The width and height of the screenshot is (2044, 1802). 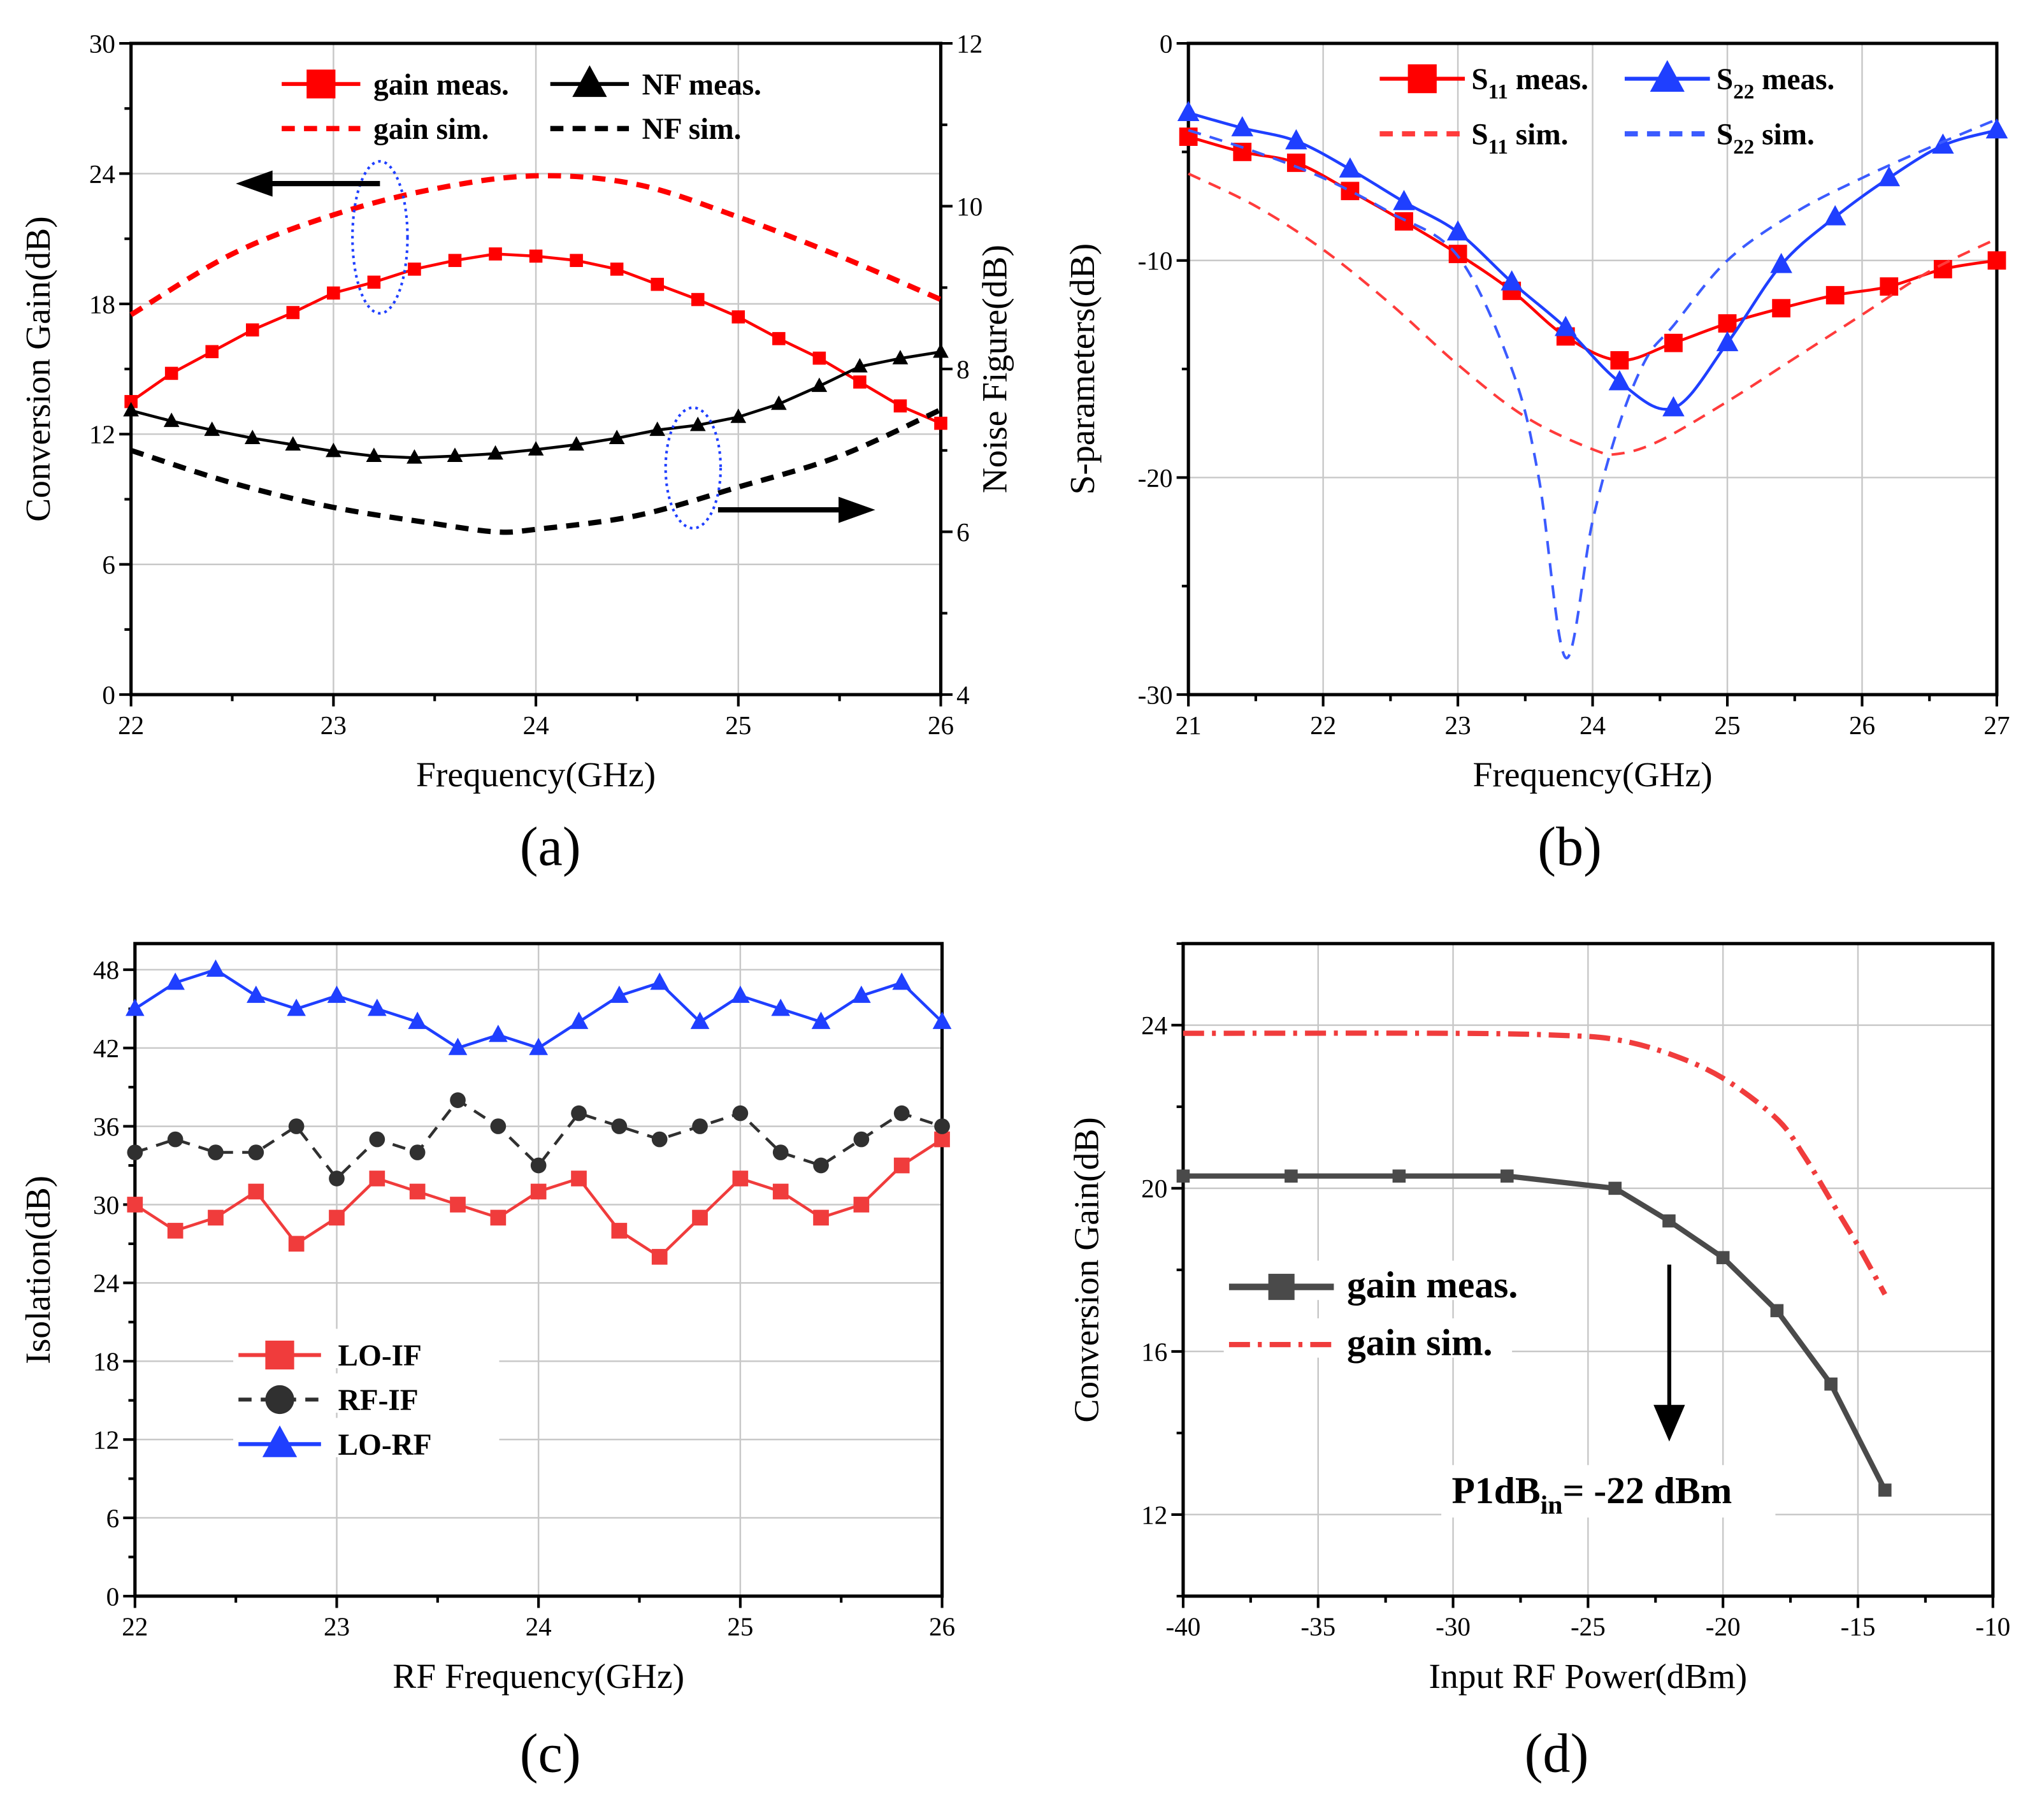 I want to click on series-s11-meas-, so click(x=1592, y=248).